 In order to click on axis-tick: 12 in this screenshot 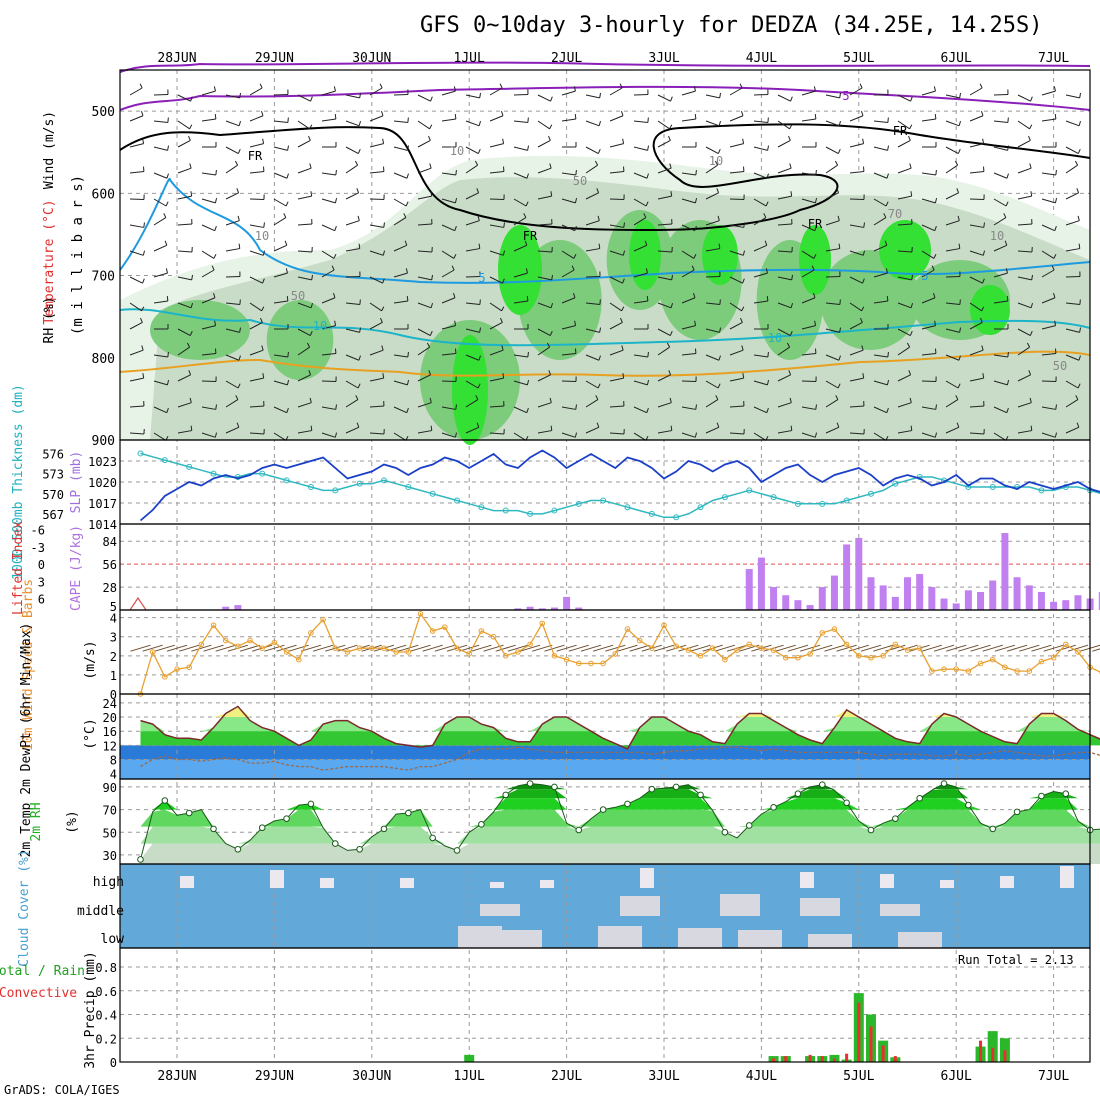, I will do `click(110, 746)`.